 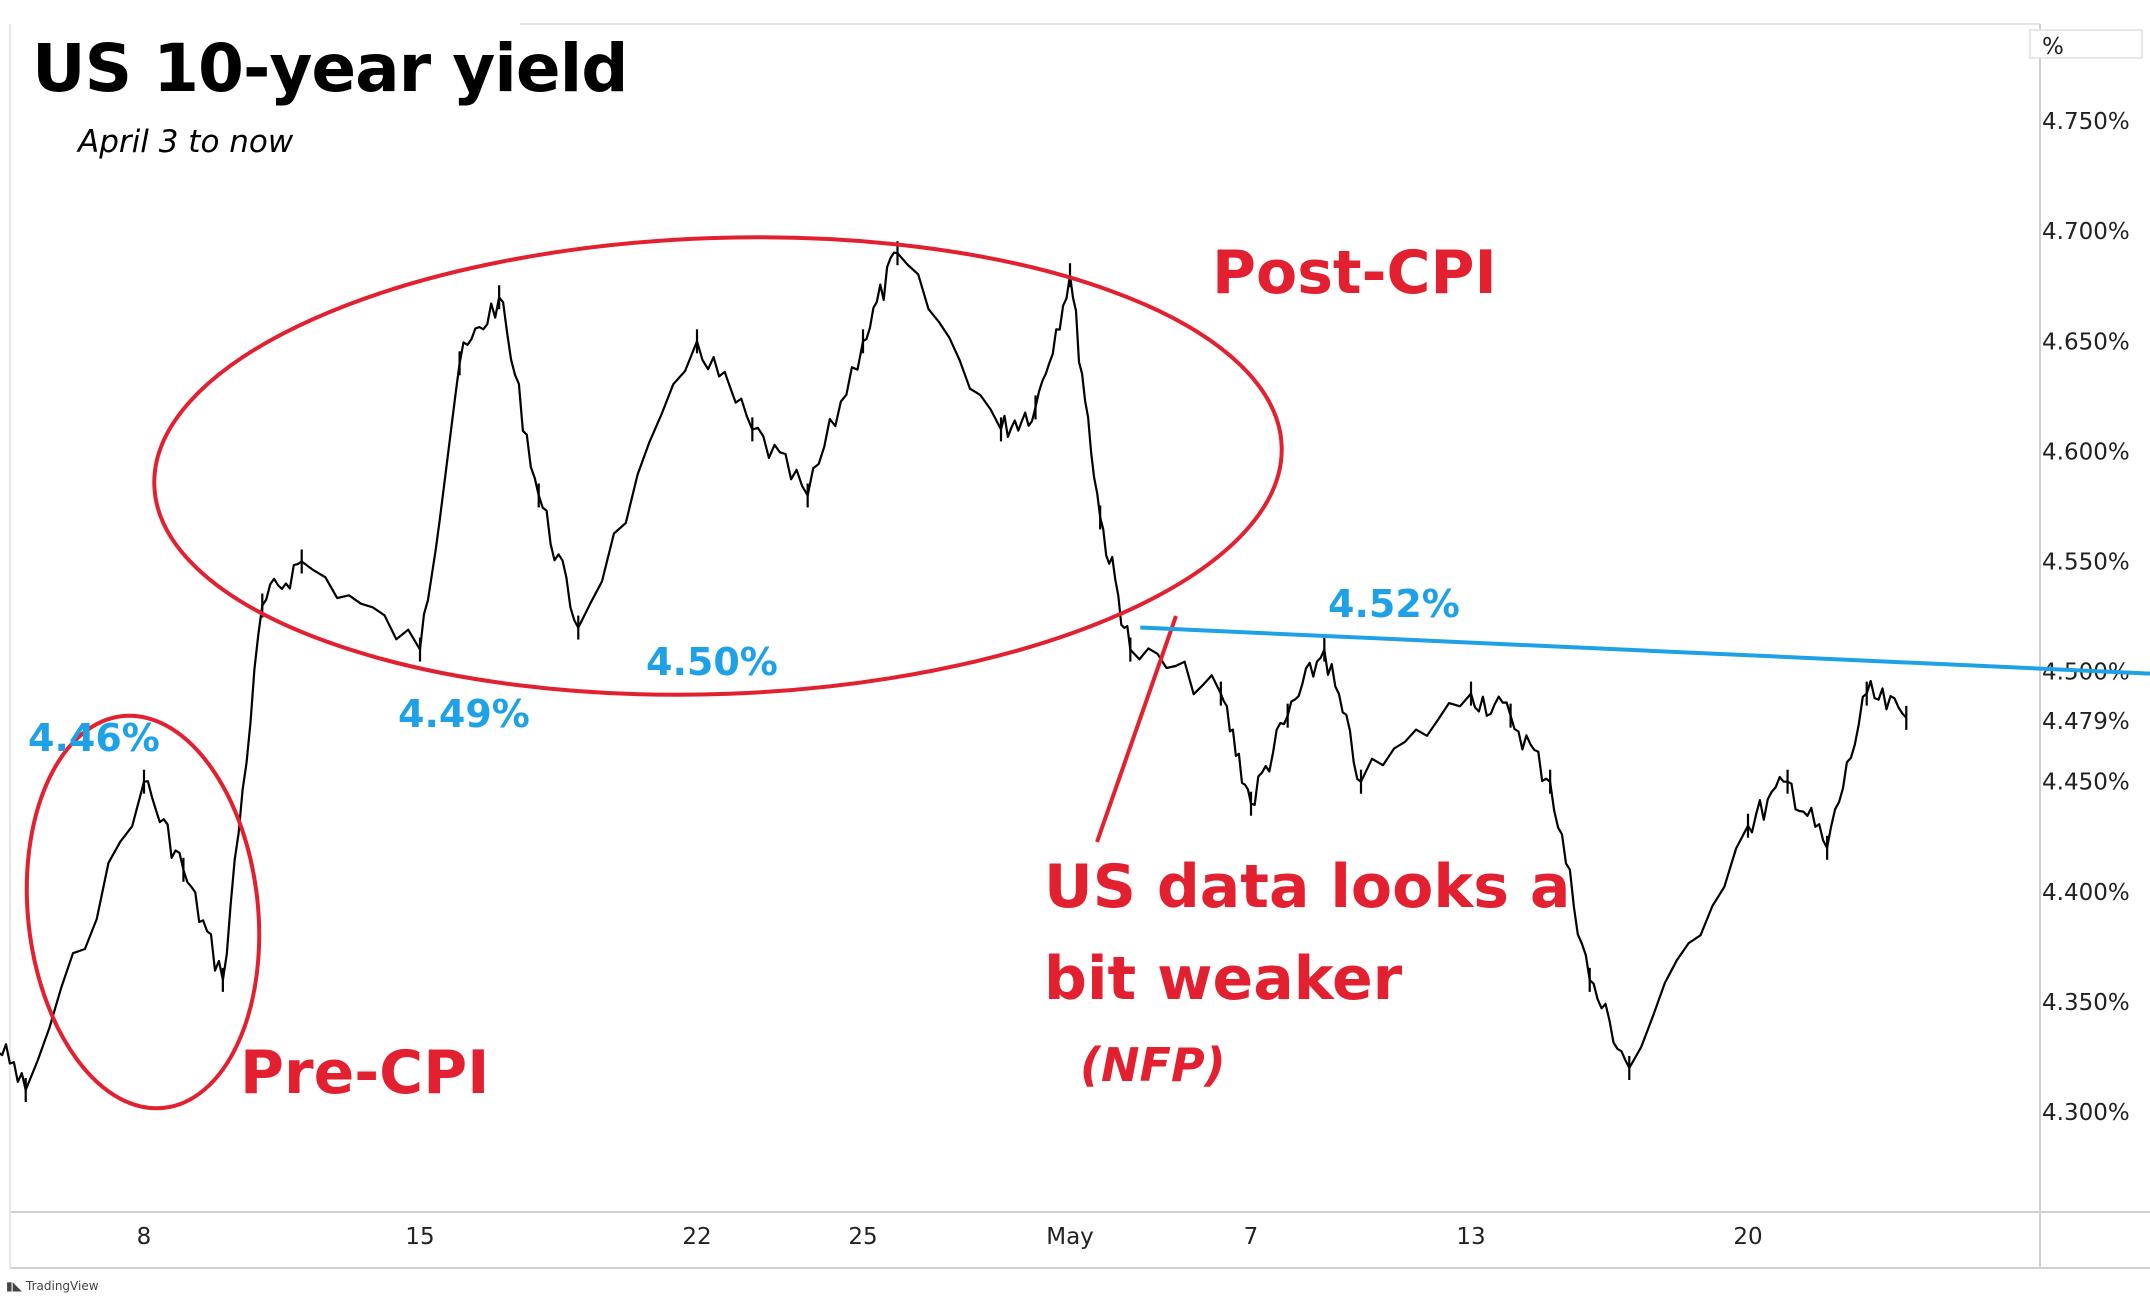 What do you see at coordinates (365, 1073) in the screenshot?
I see `pre-cpi-label: Pre-CPI` at bounding box center [365, 1073].